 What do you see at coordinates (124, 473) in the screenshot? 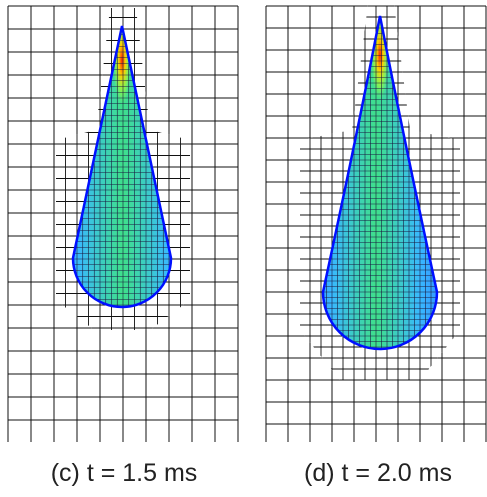
I see `panel-caption: (c) t = 1.5 ms` at bounding box center [124, 473].